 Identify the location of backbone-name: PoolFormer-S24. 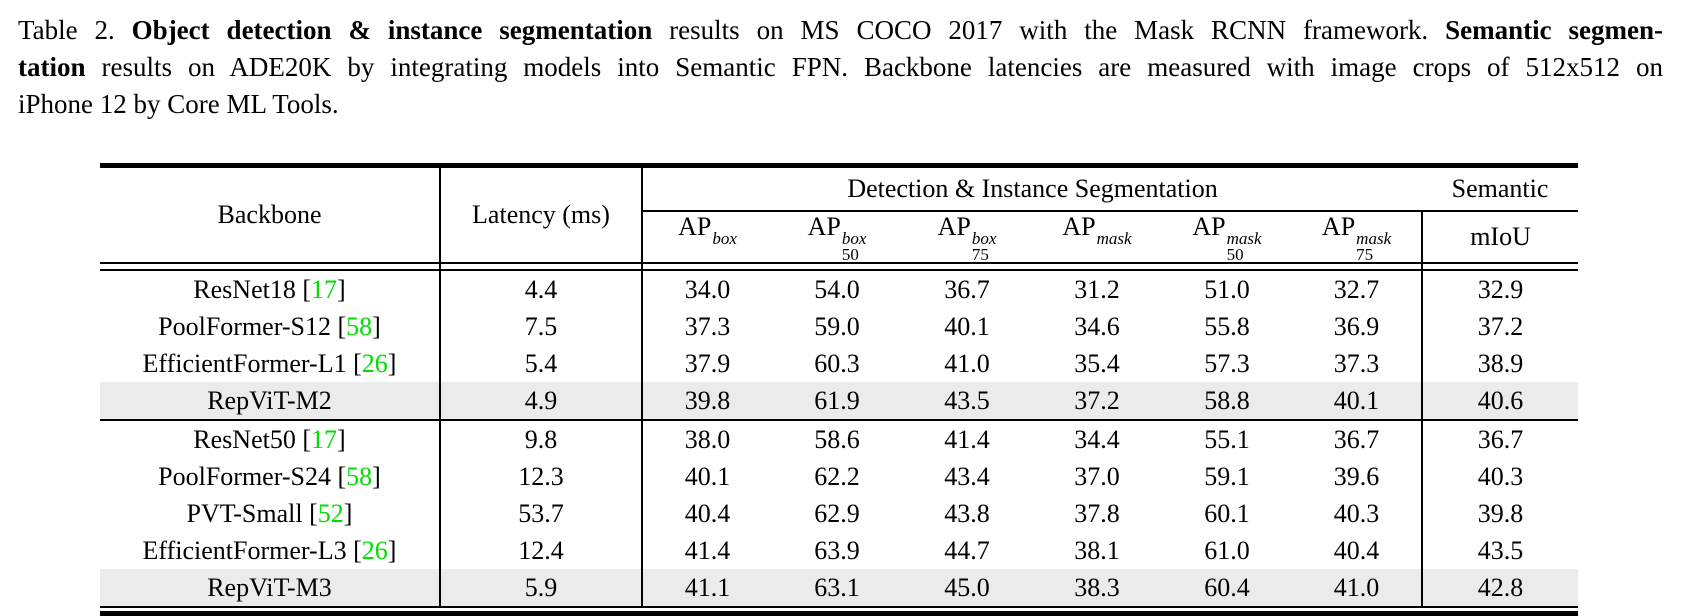
(244, 476).